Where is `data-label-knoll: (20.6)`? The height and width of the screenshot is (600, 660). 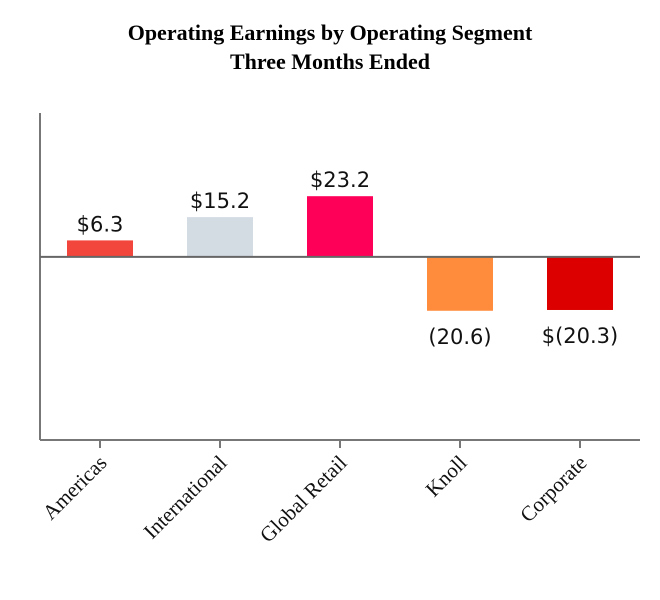
data-label-knoll: (20.6) is located at coordinates (459, 337).